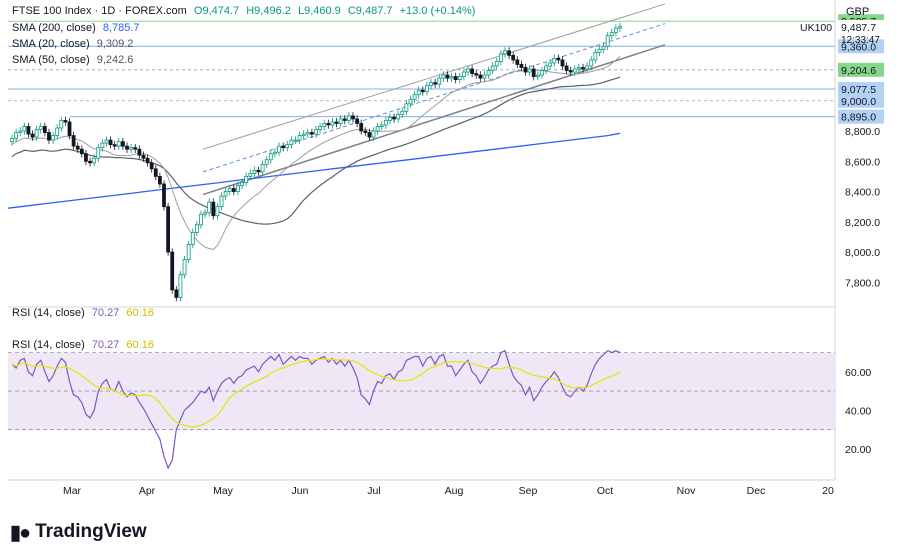 The width and height of the screenshot is (902, 559). Describe the element at coordinates (99, 11) in the screenshot. I see `legend-symbol: FTSE 100 Index · 1D · FOREX.com` at that location.